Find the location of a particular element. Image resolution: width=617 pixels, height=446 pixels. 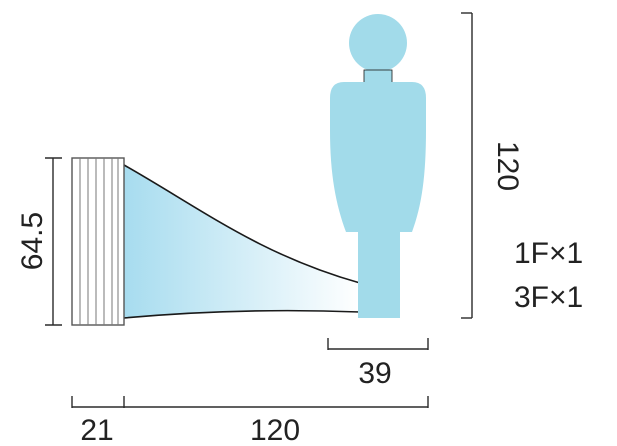

device-height-dimension: 64.5 is located at coordinates (39, 241).